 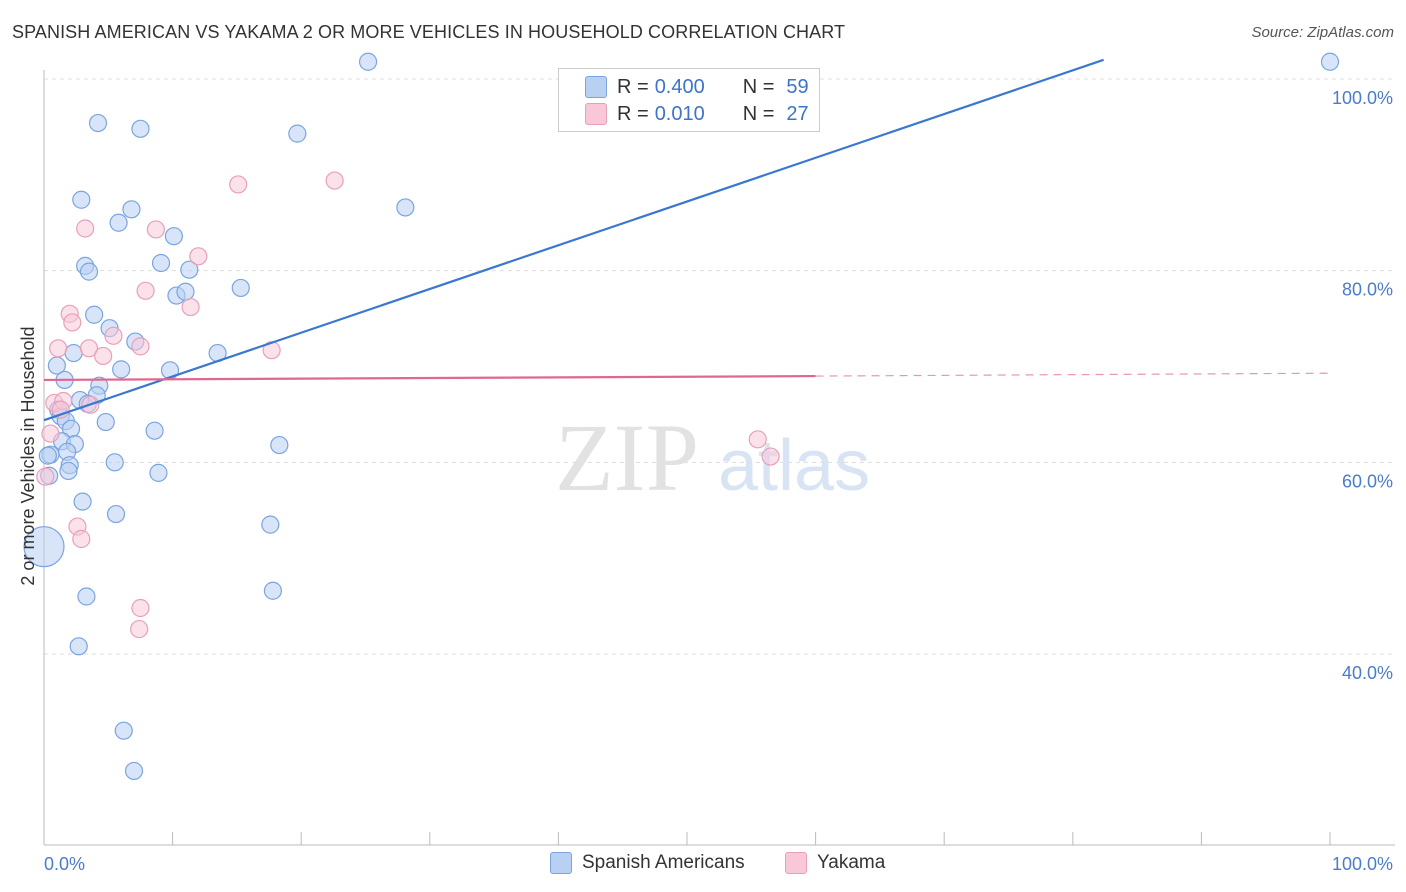 I want to click on legend-n-value: 59, so click(x=797, y=86).